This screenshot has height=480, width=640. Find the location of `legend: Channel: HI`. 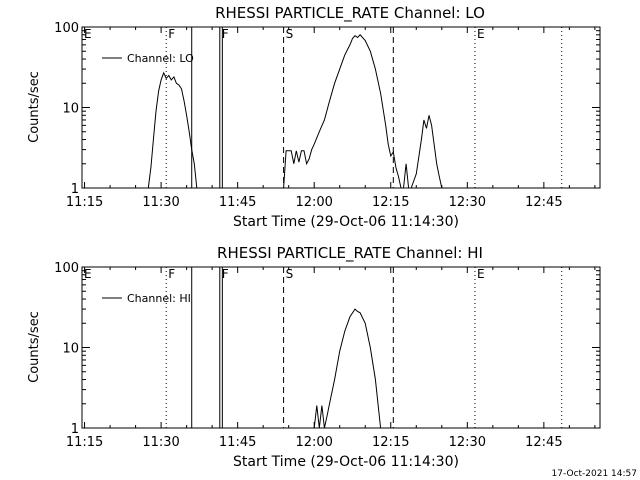

legend: Channel: HI is located at coordinates (146, 298).